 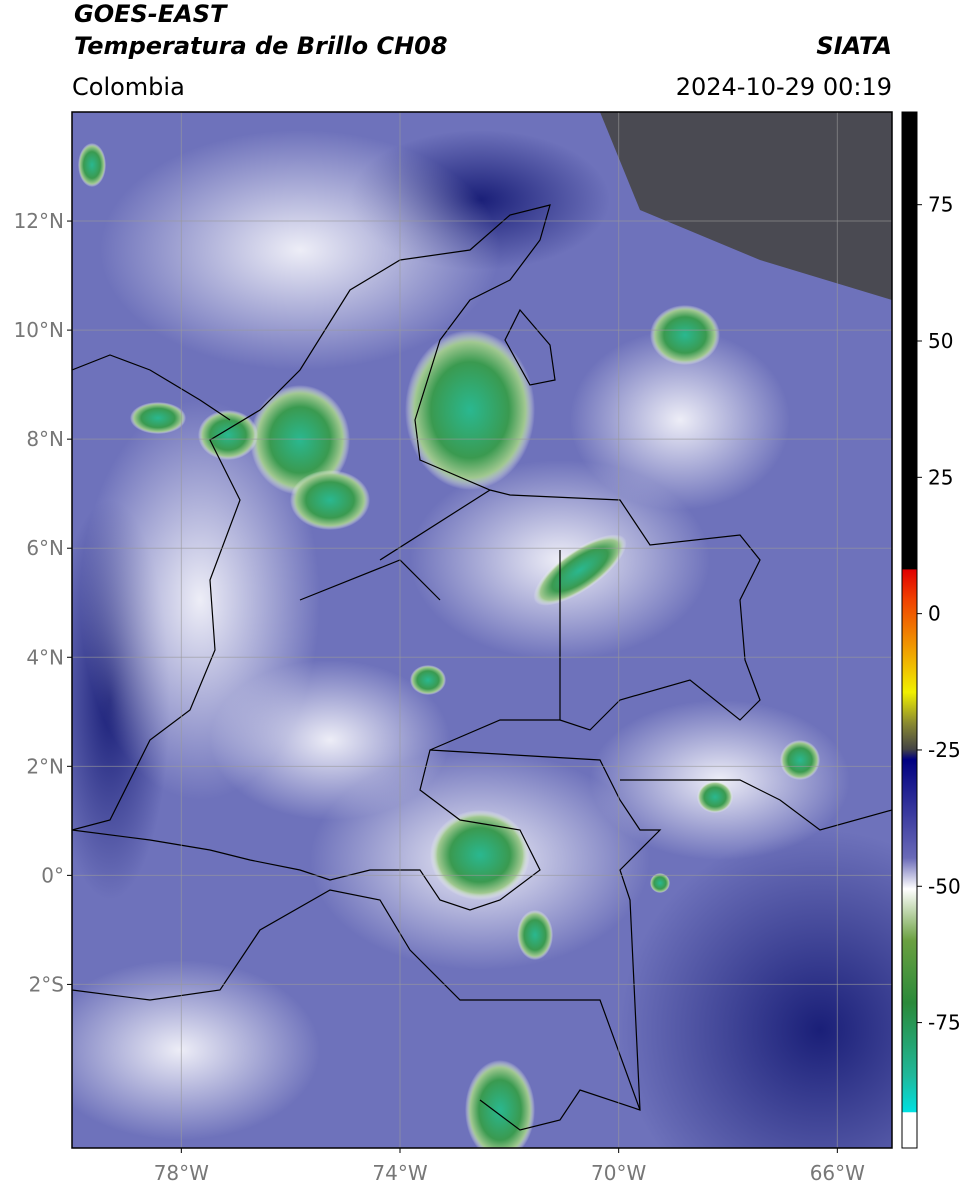 I want to click on lon-tick-label: 66°W, so click(x=837, y=1173).